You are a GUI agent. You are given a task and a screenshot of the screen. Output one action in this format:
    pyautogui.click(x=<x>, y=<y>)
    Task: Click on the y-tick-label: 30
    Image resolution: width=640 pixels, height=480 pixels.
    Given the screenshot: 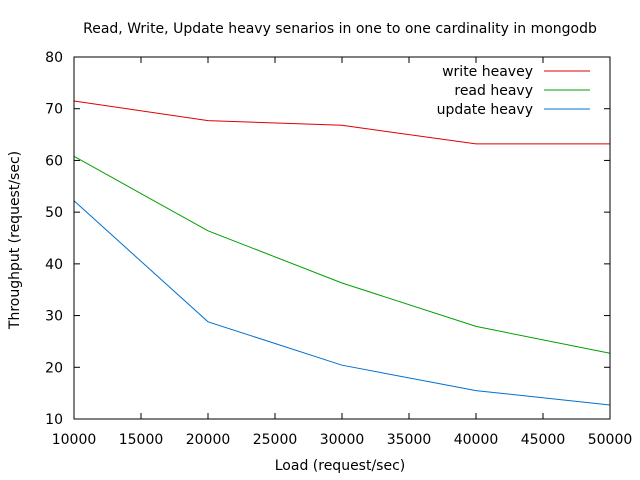 What is the action you would take?
    pyautogui.click(x=54, y=317)
    